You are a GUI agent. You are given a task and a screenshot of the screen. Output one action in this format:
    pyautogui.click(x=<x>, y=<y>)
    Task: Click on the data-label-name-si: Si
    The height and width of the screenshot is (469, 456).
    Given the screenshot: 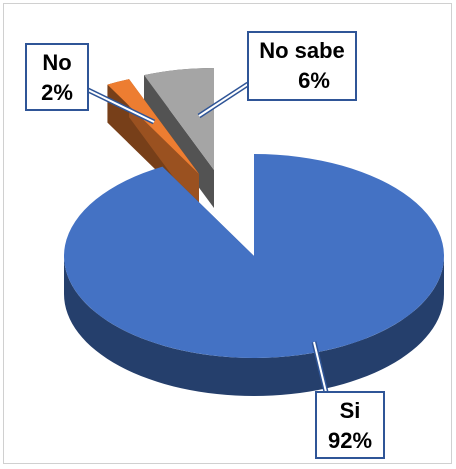 What is the action you would take?
    pyautogui.click(x=350, y=410)
    